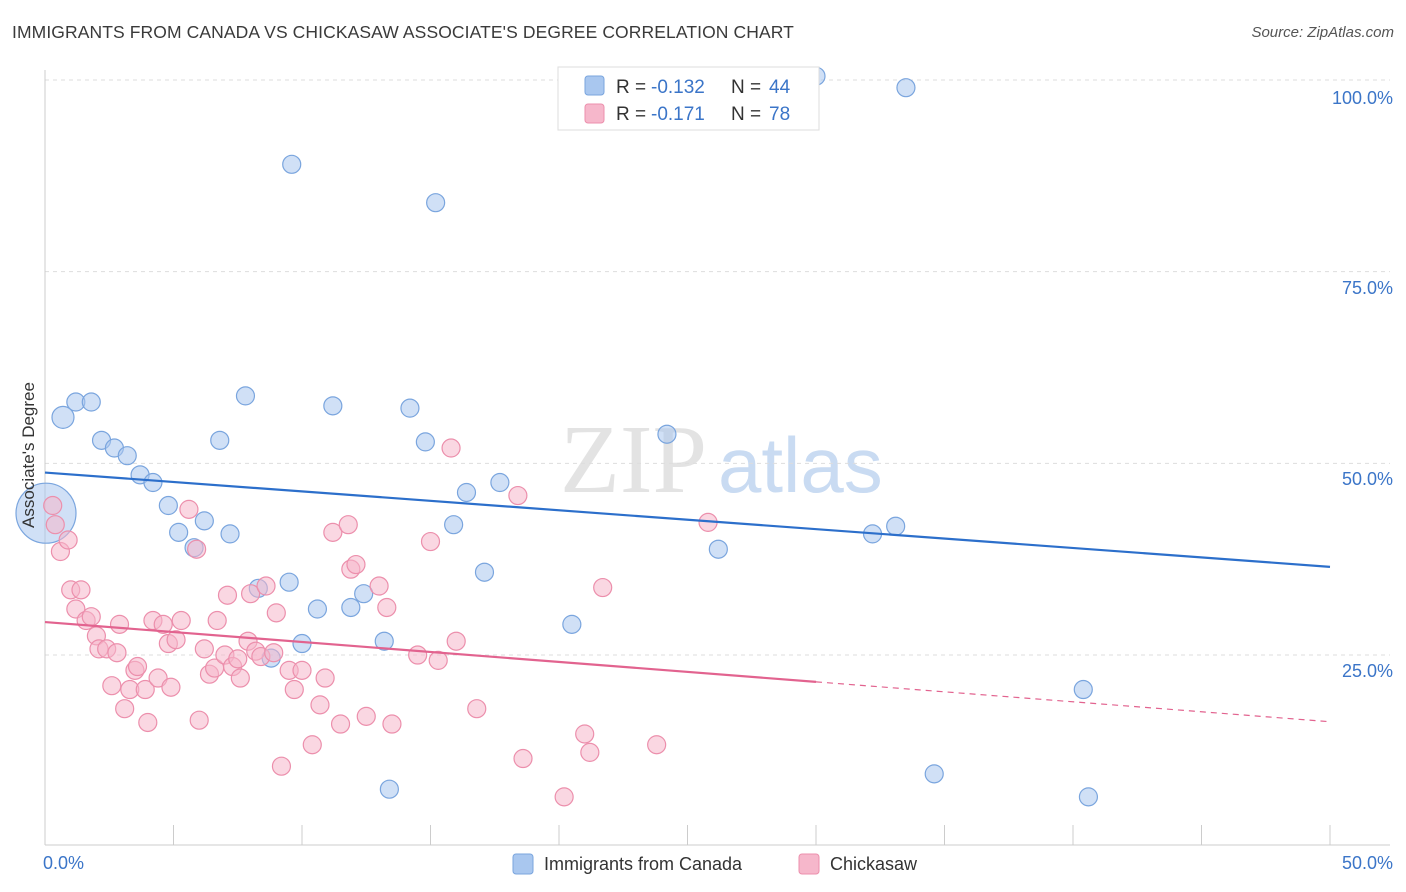  I want to click on source-credit: Source: ZipAtlas.com, so click(1322, 32).